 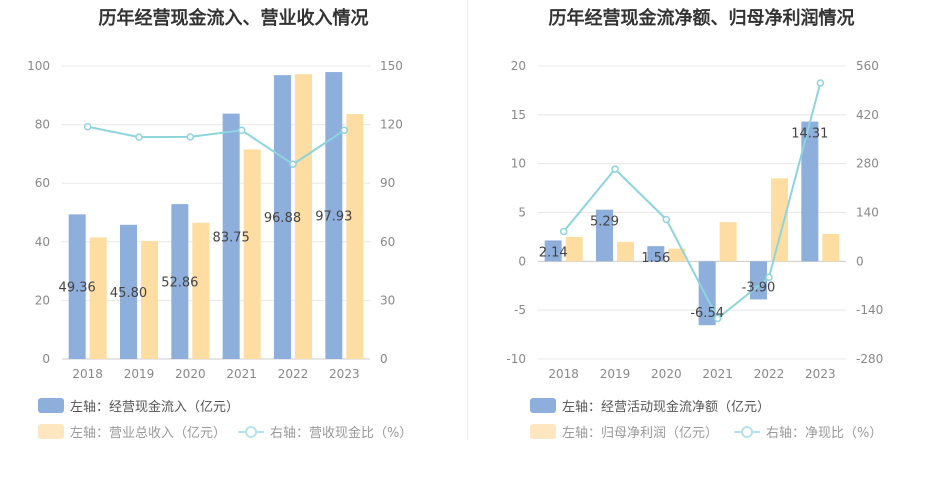 I want to click on y-left-tick-label: 60, so click(x=42, y=183).